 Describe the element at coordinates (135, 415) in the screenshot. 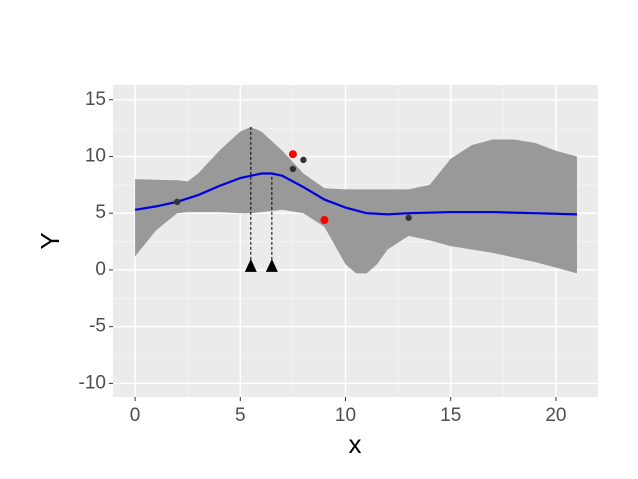

I see `x-tick-label: 0` at that location.